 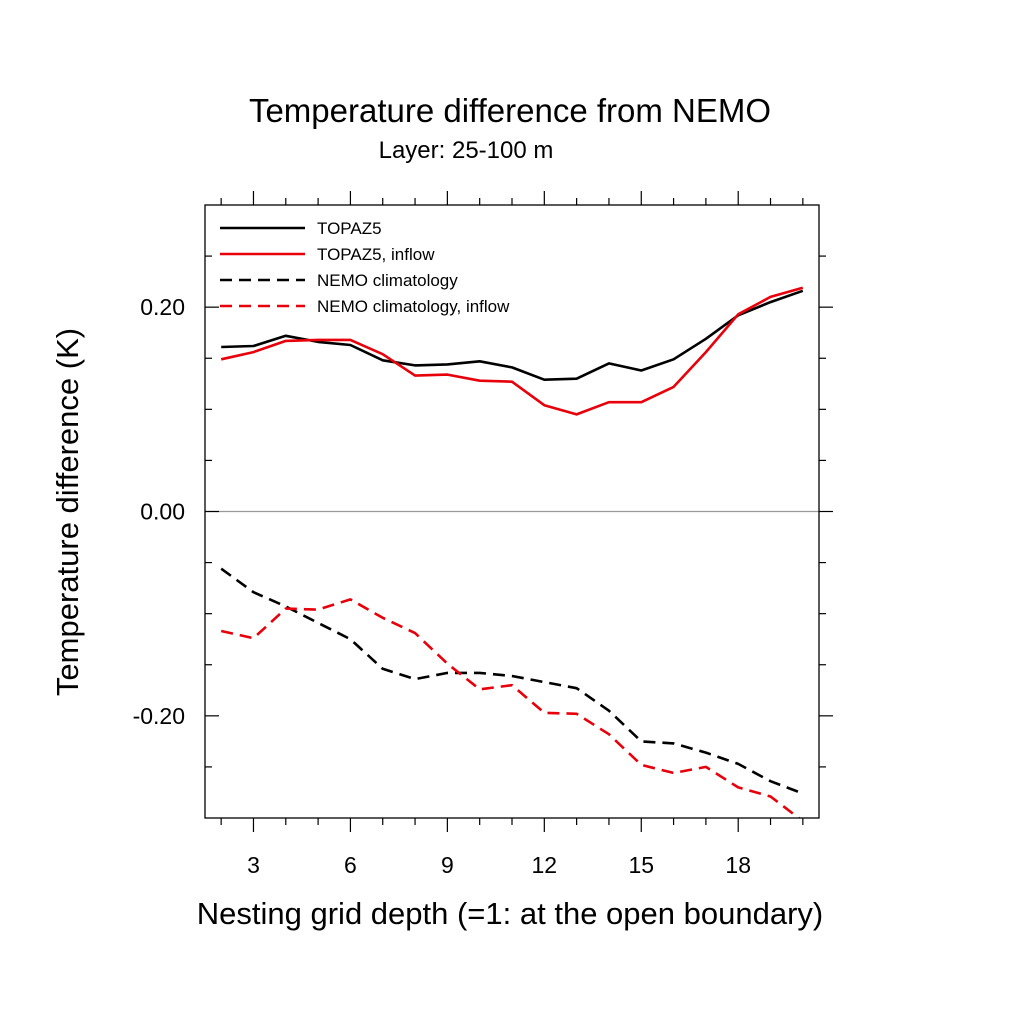 I want to click on legend-label-1: TOPAZ5, so click(x=349, y=228).